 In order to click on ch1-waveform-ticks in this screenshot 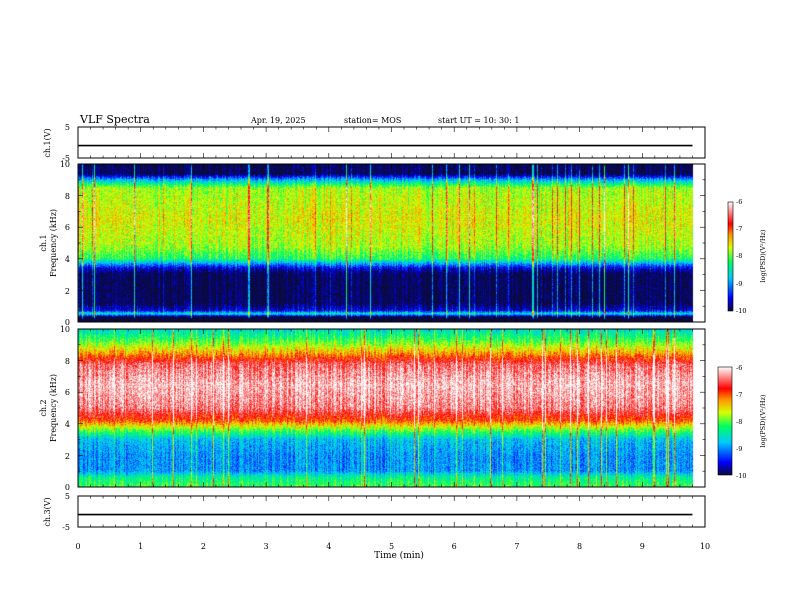, I will do `click(391, 142)`.